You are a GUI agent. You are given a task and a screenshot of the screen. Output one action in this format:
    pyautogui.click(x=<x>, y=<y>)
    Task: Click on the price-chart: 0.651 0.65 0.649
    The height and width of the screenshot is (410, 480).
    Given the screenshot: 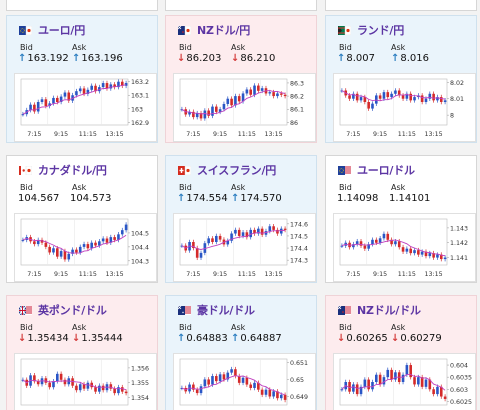 What is the action you would take?
    pyautogui.click(x=244, y=381)
    